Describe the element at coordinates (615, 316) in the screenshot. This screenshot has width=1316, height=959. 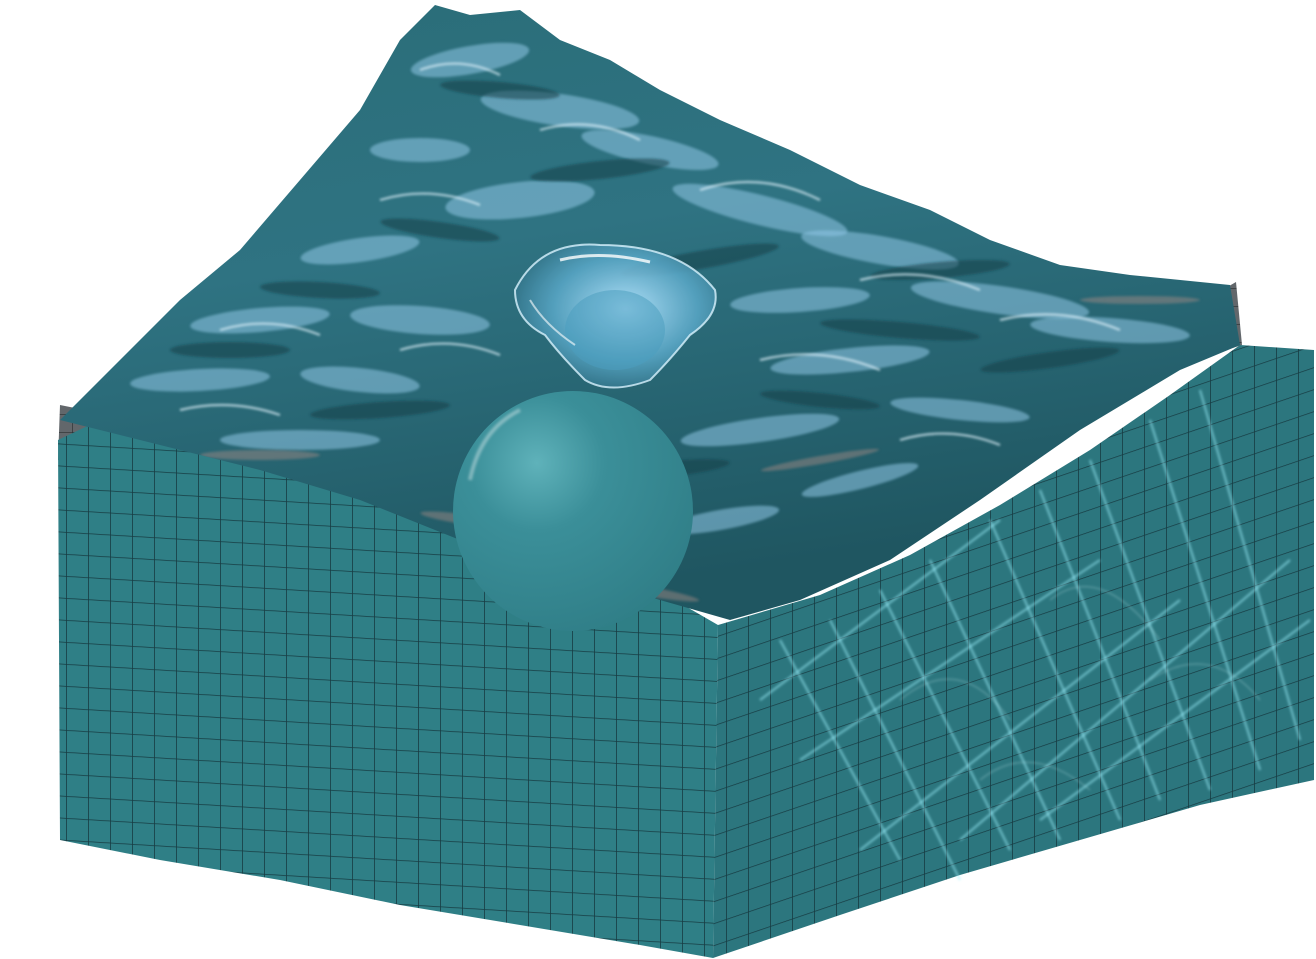
I see `water-splash-droplet` at that location.